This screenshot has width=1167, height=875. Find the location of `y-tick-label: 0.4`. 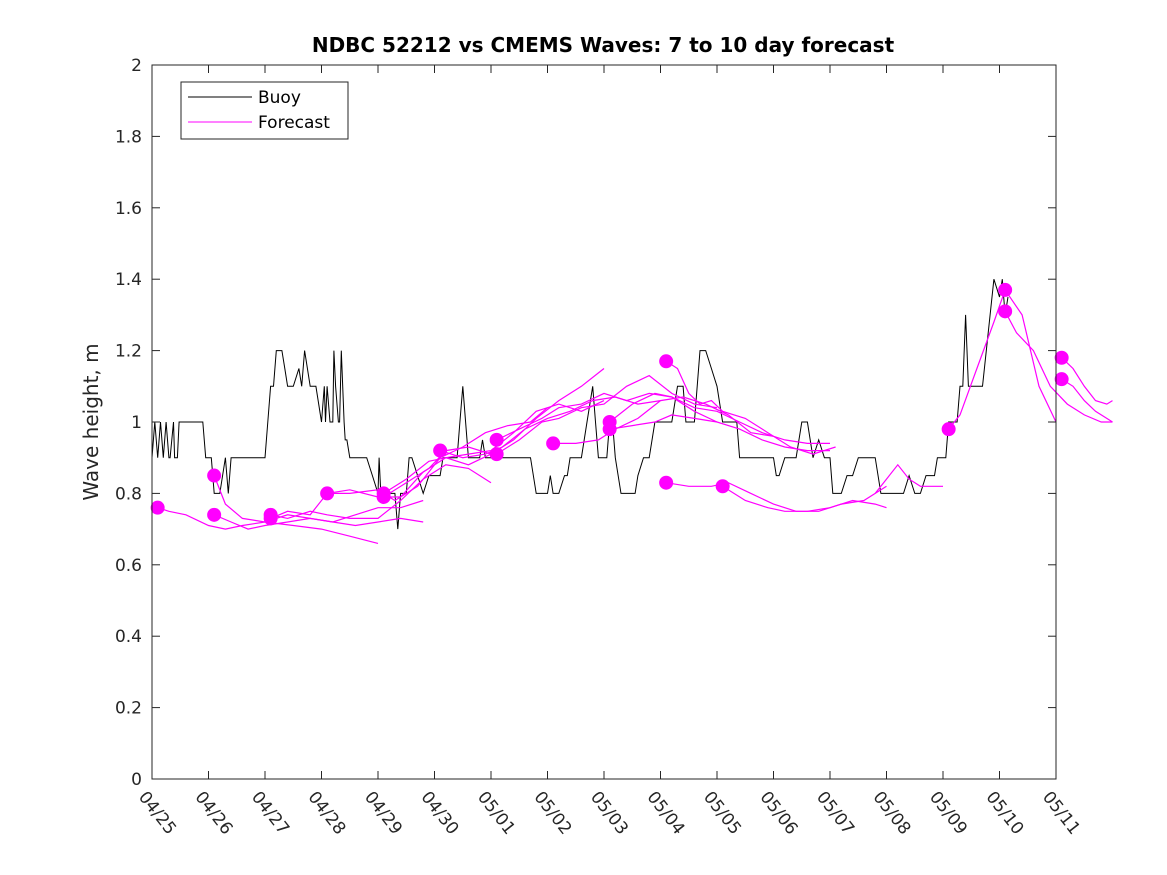

y-tick-label: 0.4 is located at coordinates (128, 637).